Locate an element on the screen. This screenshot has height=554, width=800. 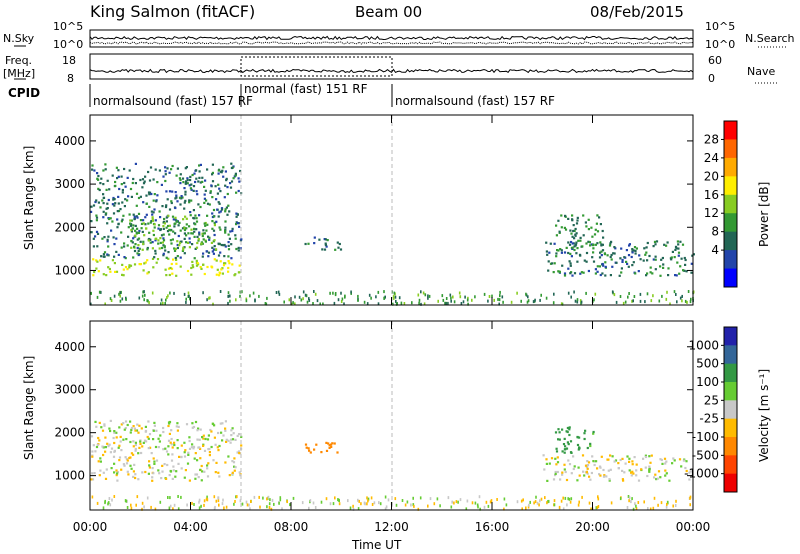
y-tick-label: 4000 is located at coordinates (69, 141).